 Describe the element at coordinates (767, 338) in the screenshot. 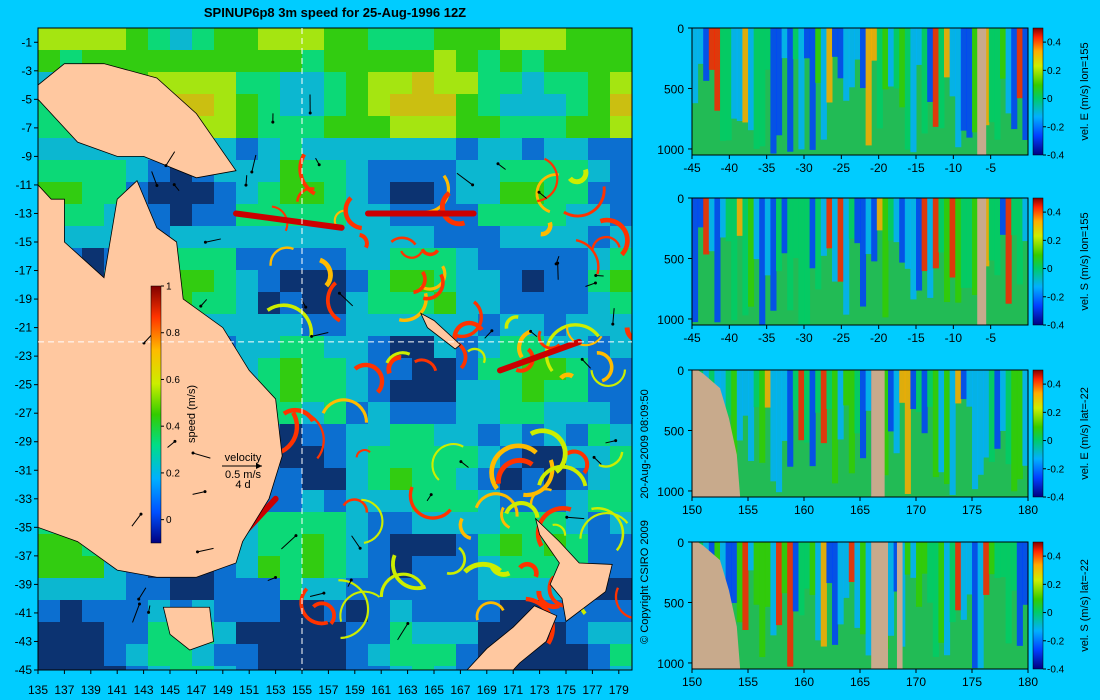

I see `section-x-tick-label: -35` at that location.